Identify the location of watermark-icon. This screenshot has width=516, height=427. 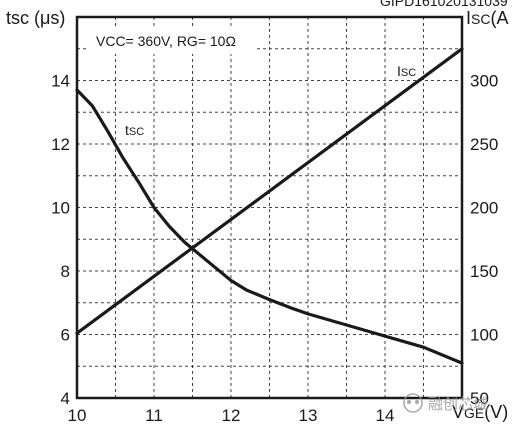
(413, 403).